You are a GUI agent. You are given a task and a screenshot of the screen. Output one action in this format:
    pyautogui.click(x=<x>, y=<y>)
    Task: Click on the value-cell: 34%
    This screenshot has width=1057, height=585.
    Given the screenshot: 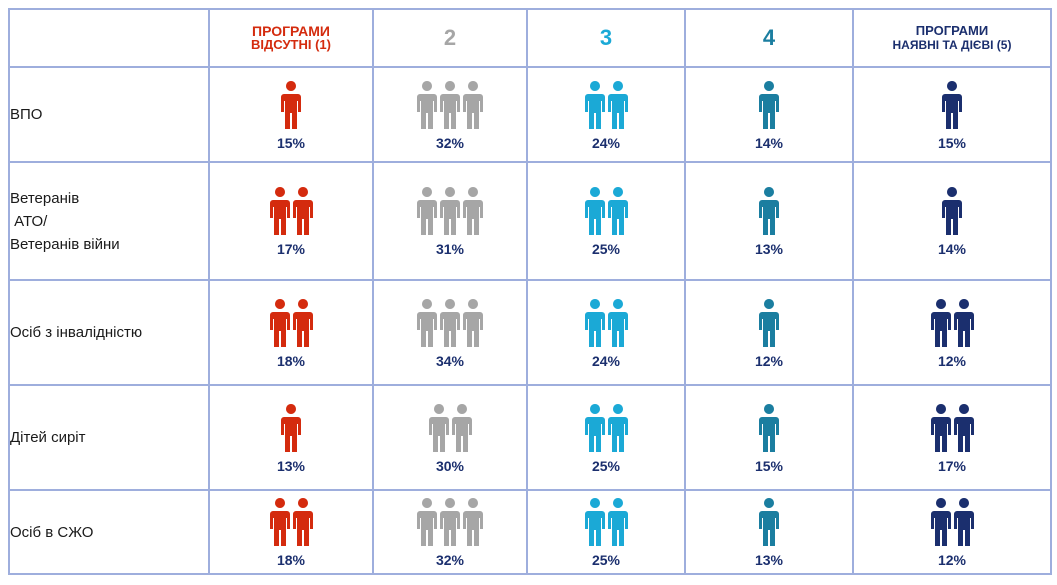 What is the action you would take?
    pyautogui.click(x=450, y=332)
    